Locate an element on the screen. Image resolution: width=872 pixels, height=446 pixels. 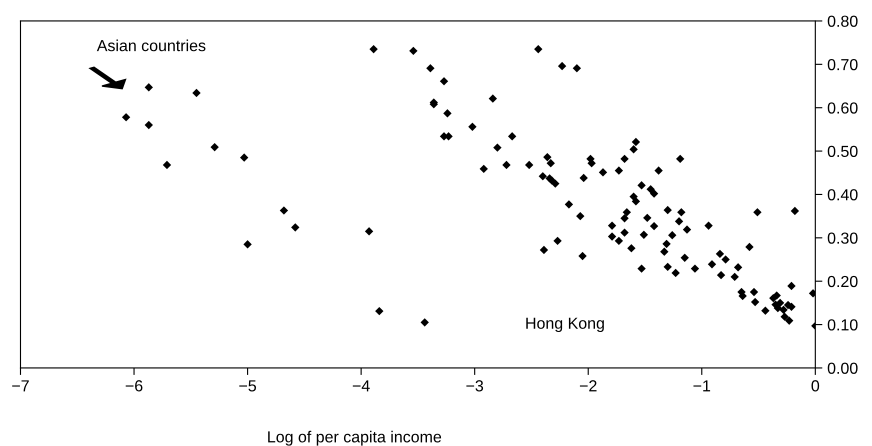
annotation: Hong Kong is located at coordinates (565, 325).